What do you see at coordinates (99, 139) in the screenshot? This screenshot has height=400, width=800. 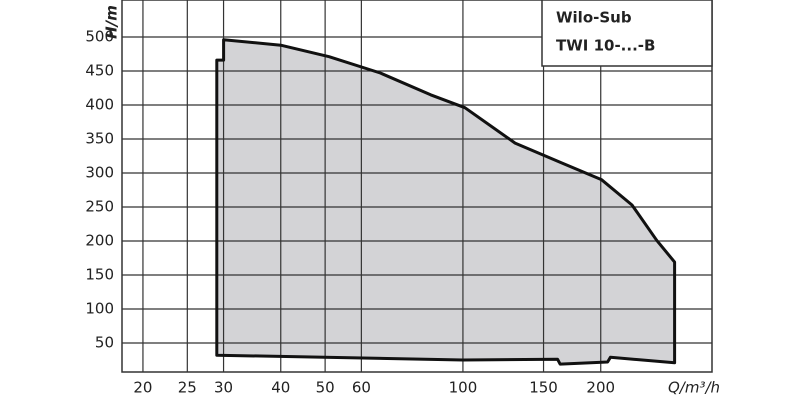 I see `y-tick-label: 350` at bounding box center [99, 139].